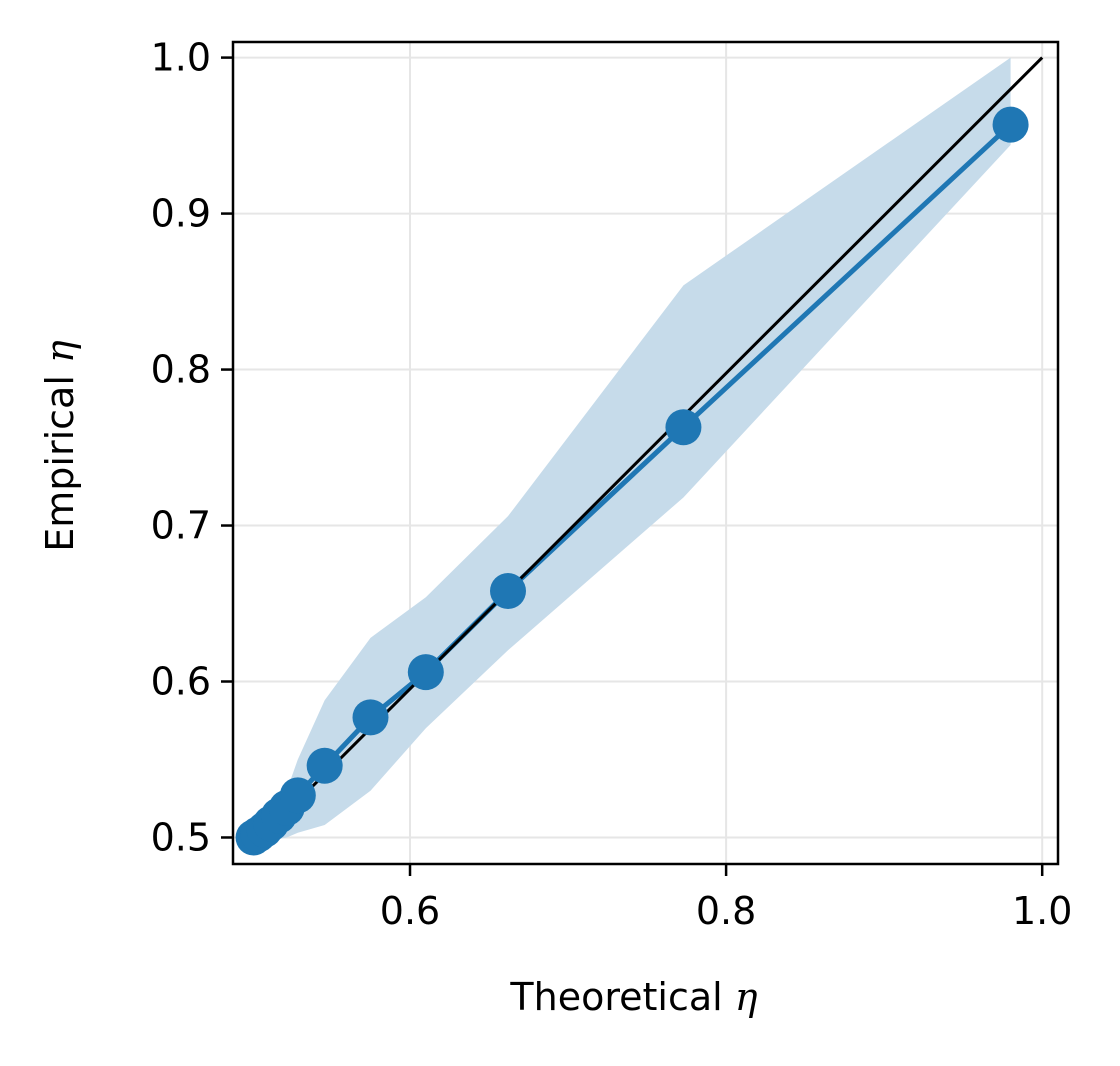 This screenshot has height=1066, width=1120. I want to click on y-tick-label: 0.8, so click(181, 370).